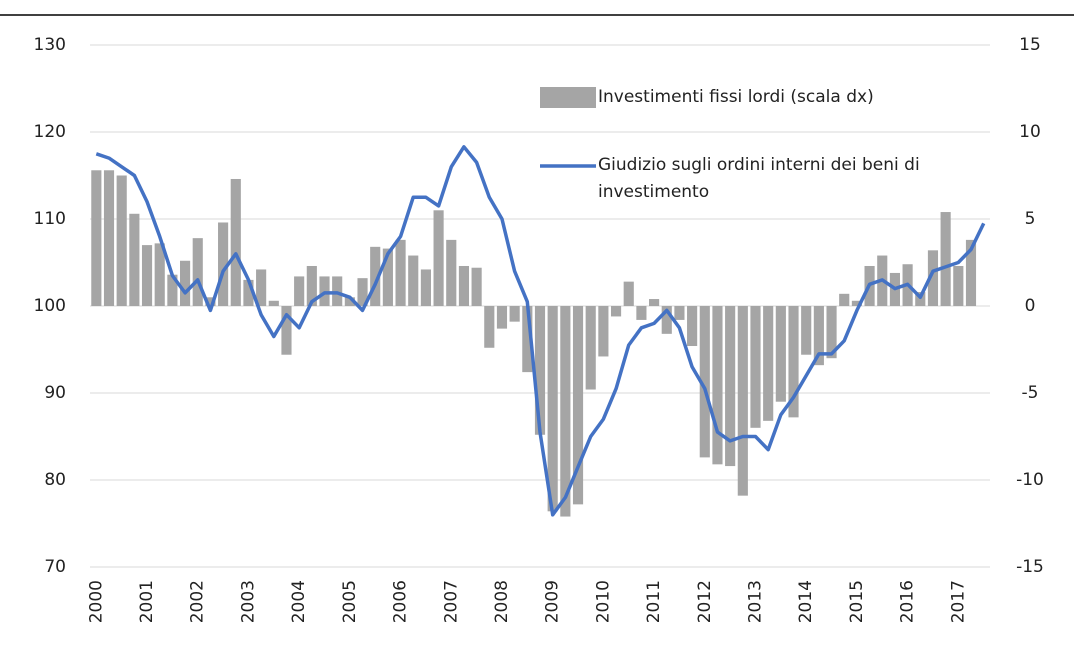 This screenshot has width=1074, height=646. I want to click on x-tick-label: 2012, so click(705, 601).